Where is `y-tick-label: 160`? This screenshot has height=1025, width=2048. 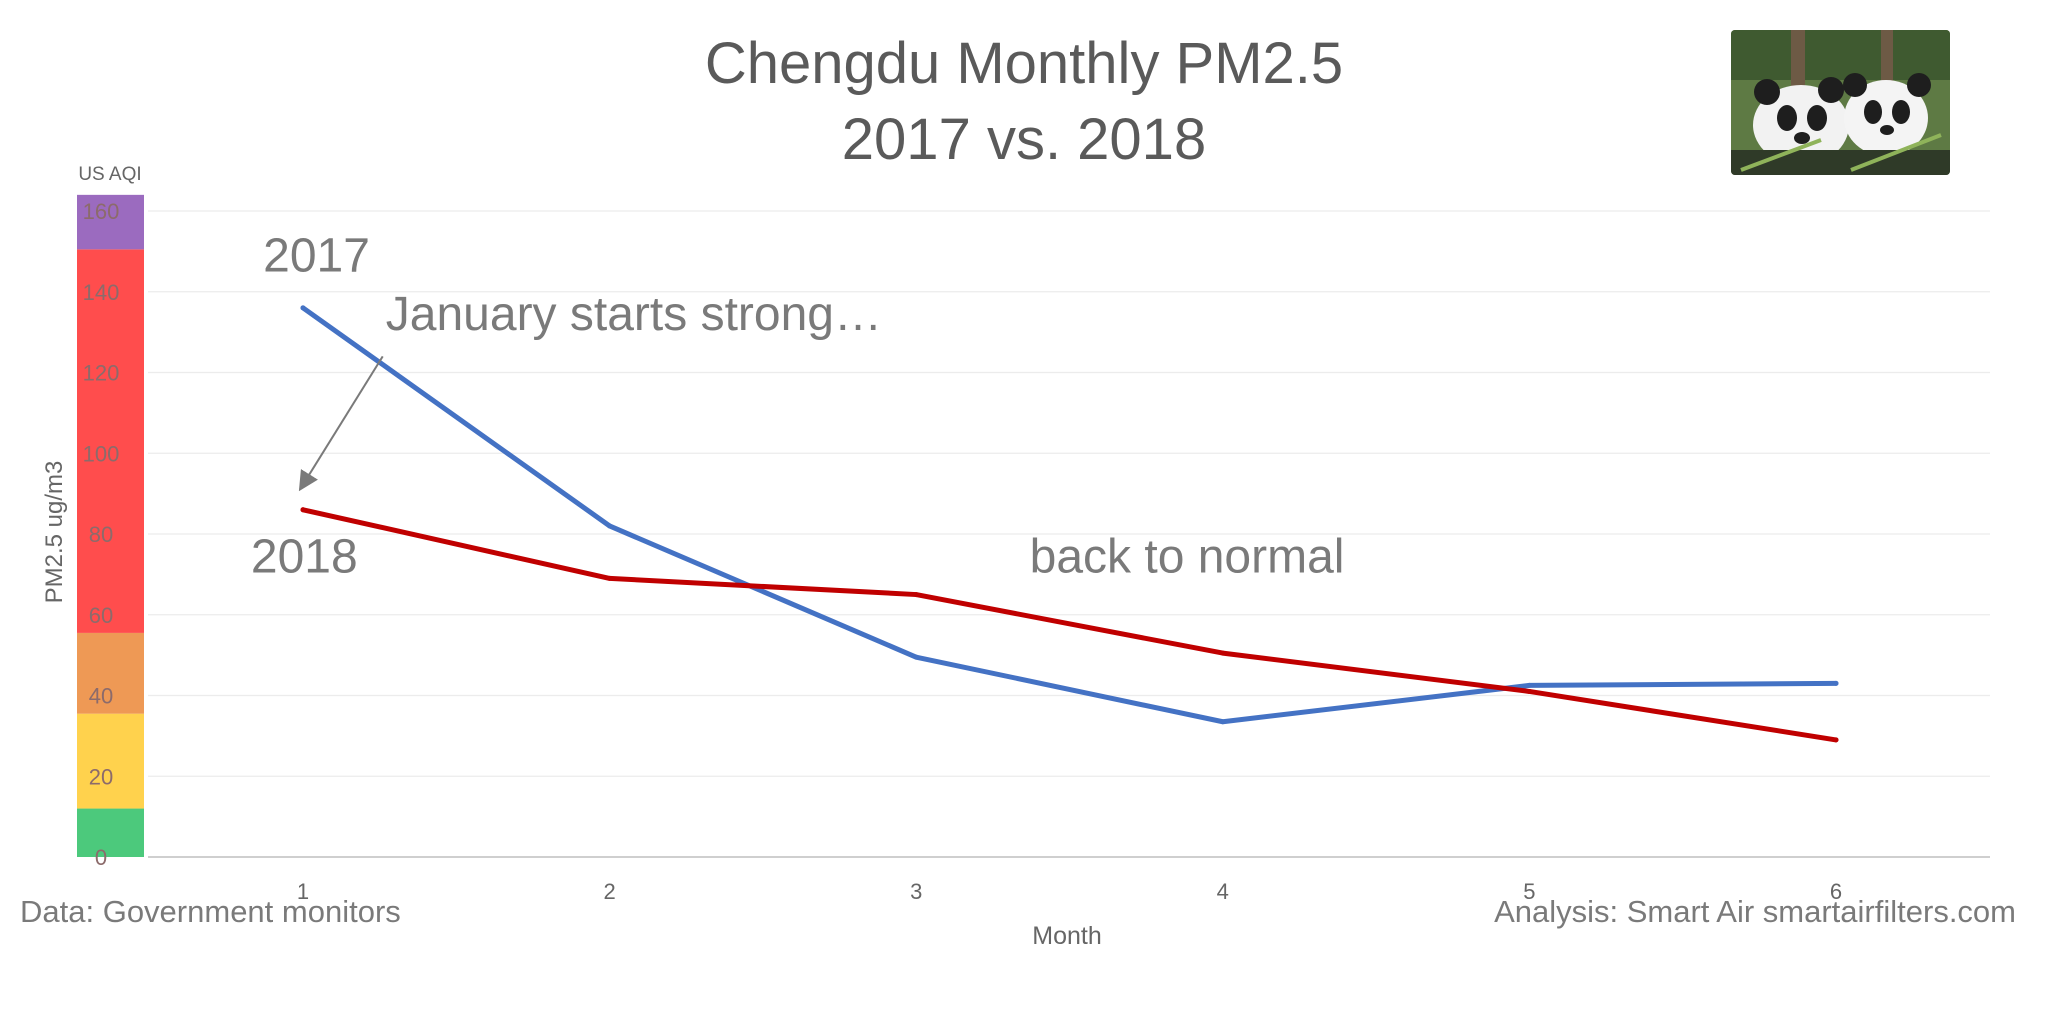
y-tick-label: 160 is located at coordinates (101, 211).